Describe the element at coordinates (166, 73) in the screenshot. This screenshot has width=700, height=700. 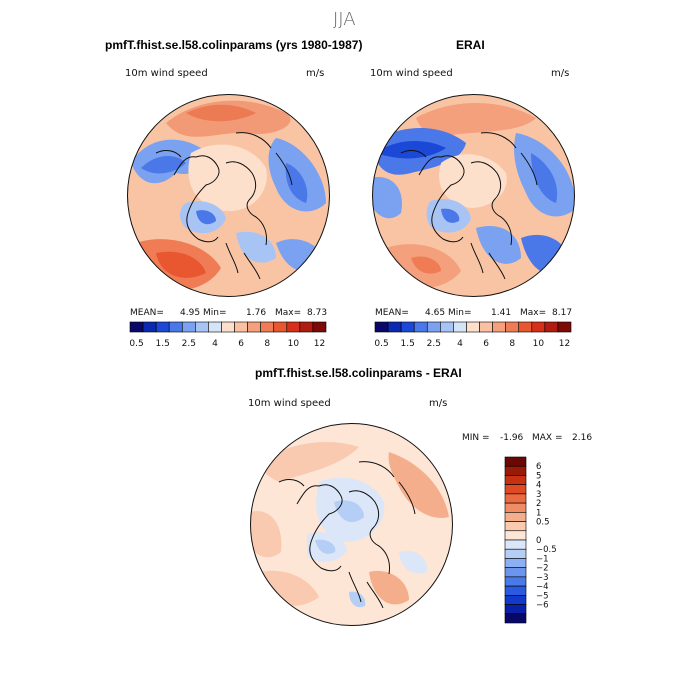
I see `model-variable-label: 10m wind speed` at that location.